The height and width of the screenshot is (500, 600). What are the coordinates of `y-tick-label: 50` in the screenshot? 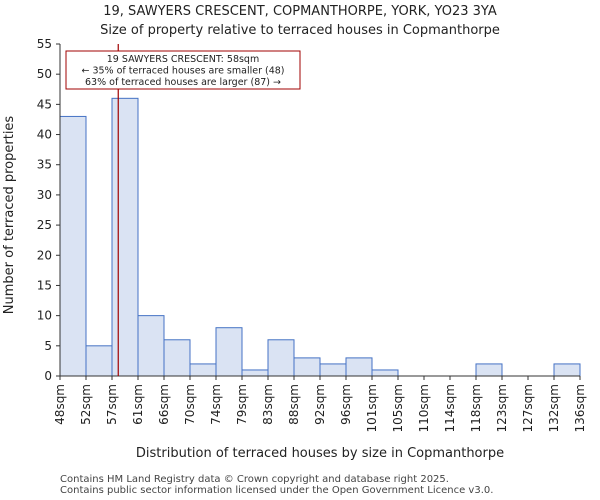 It's located at (44, 74).